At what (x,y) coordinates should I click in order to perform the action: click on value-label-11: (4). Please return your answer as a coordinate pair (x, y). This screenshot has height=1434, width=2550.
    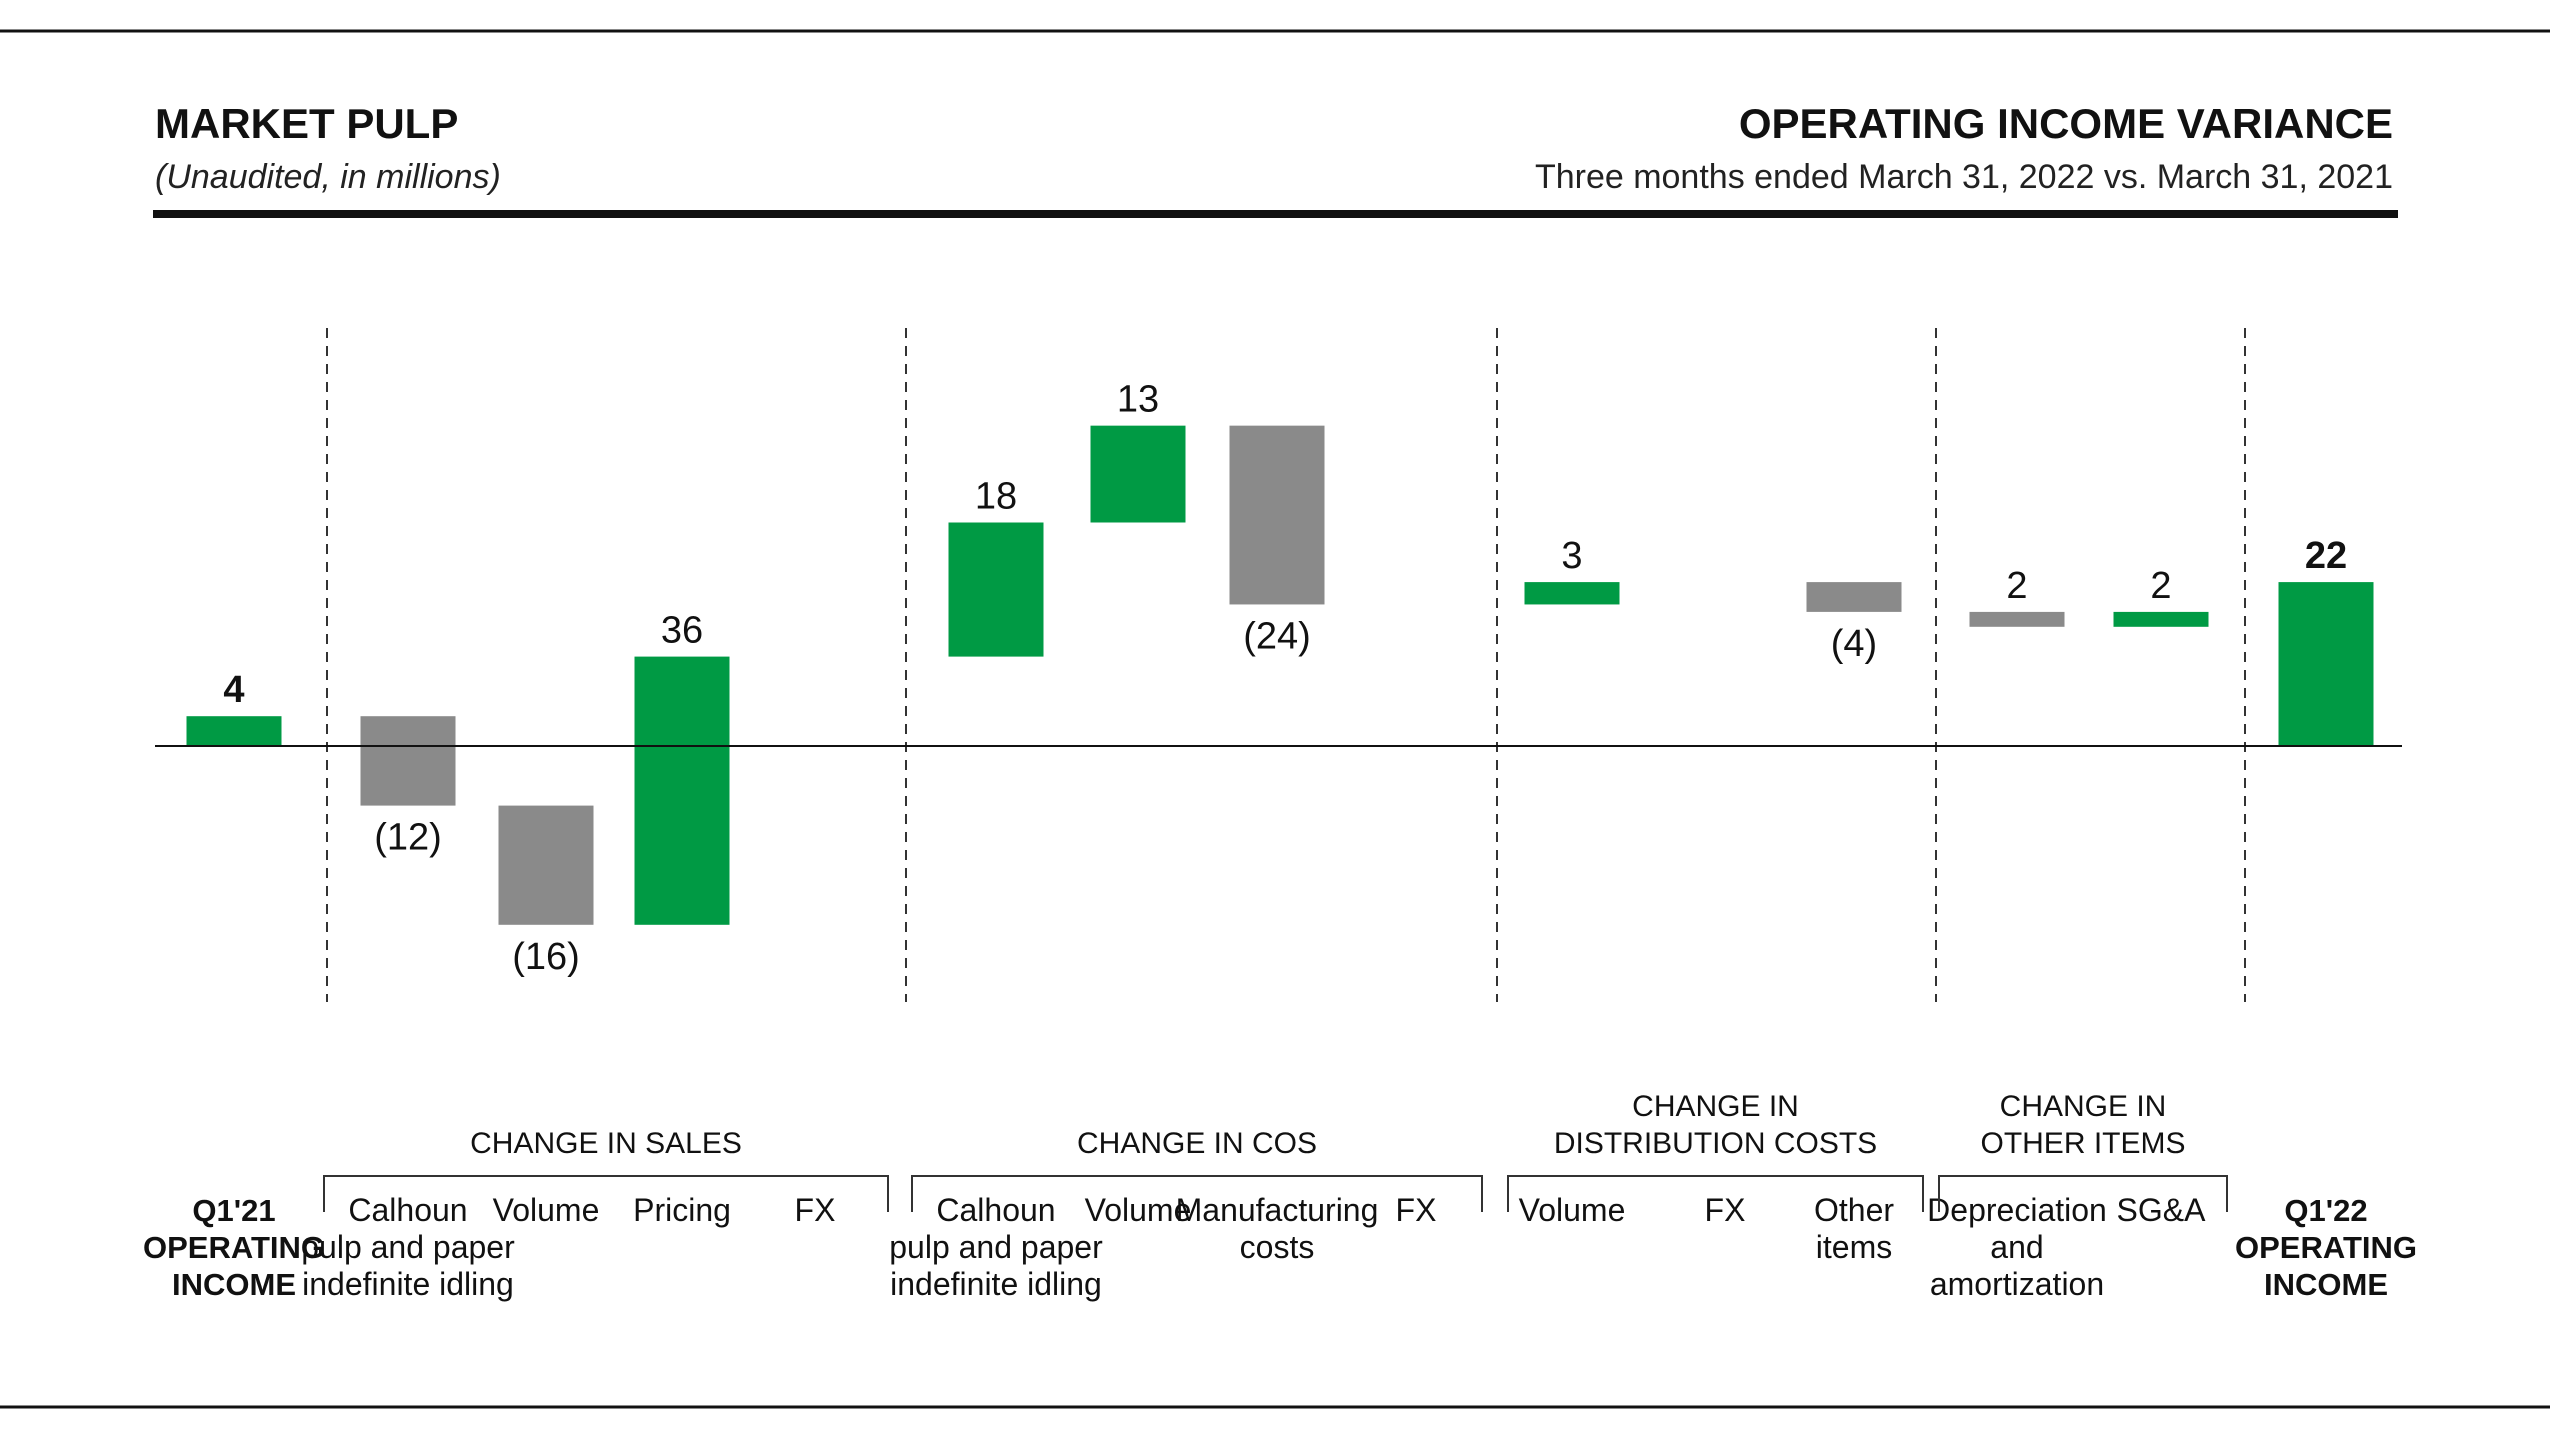
    Looking at the image, I should click on (1854, 644).